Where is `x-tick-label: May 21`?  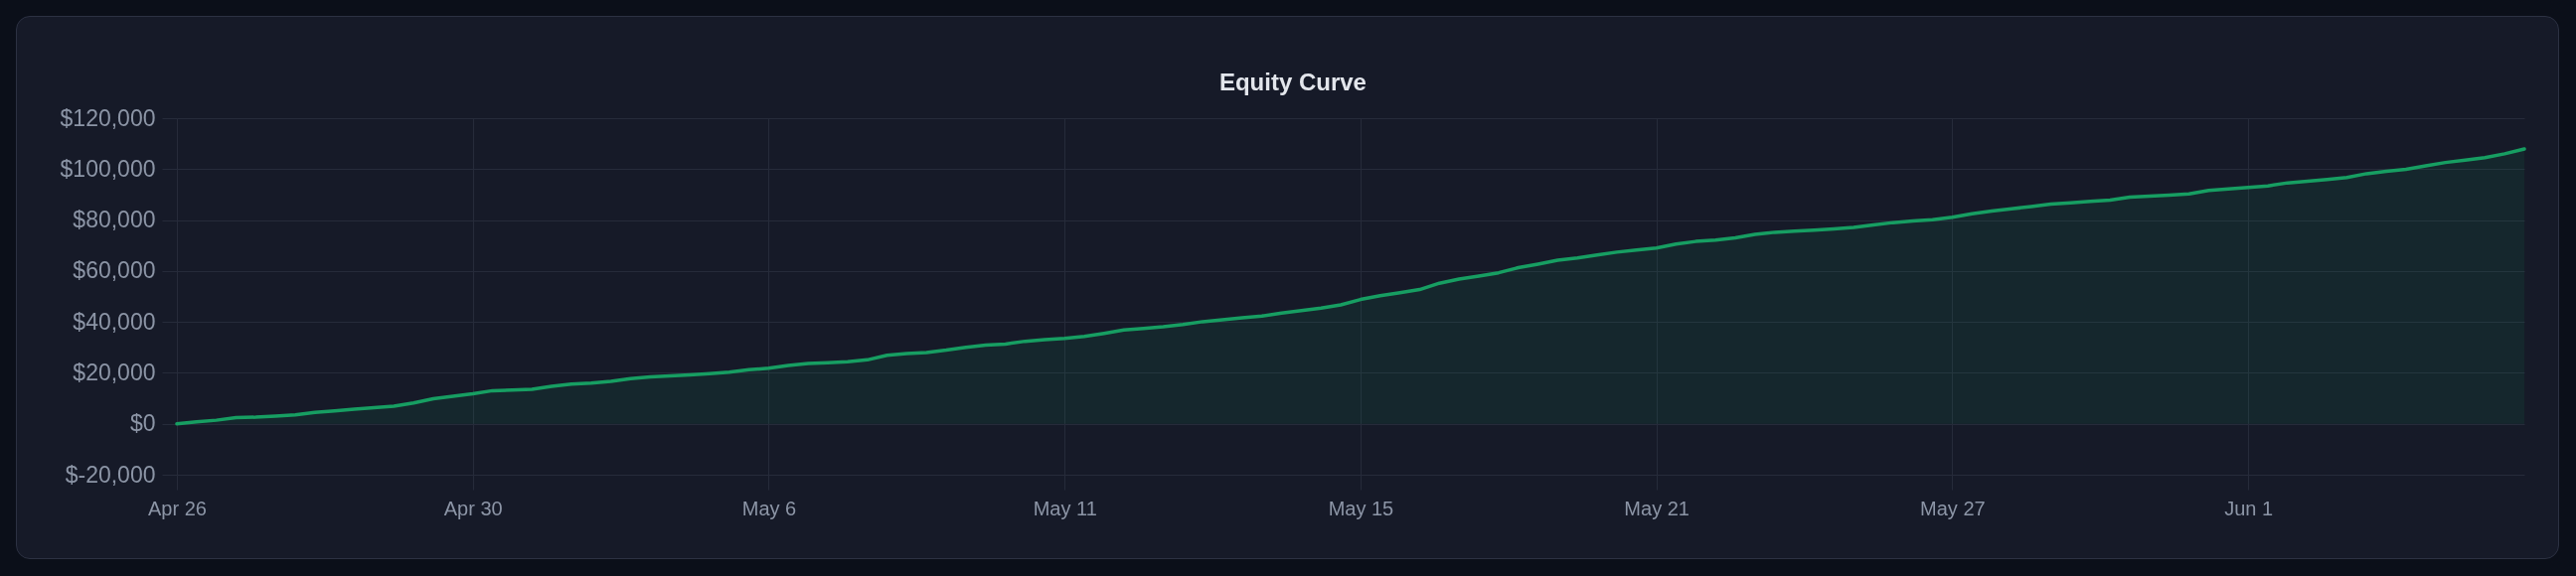 x-tick-label: May 21 is located at coordinates (1657, 508).